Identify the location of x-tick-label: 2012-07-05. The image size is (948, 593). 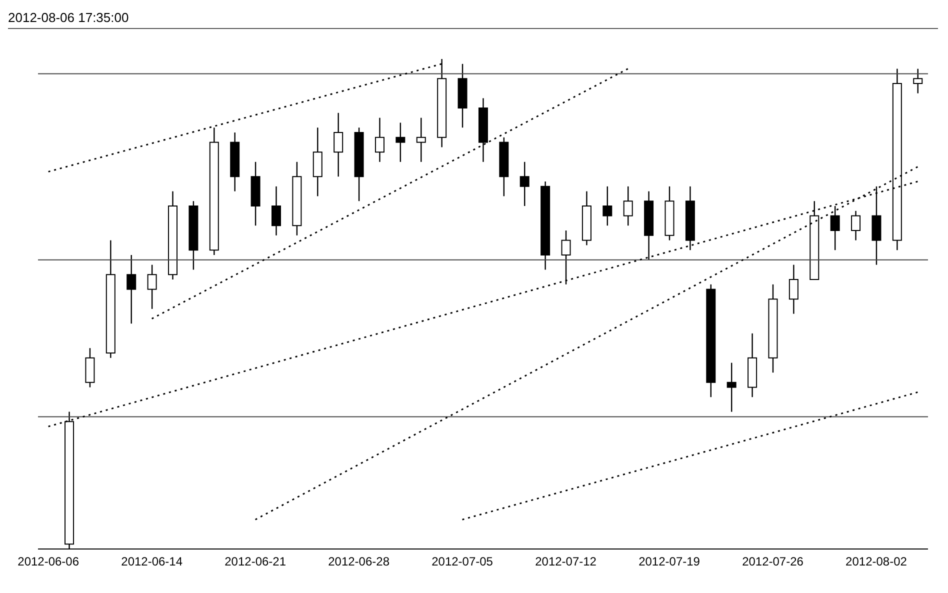
(463, 561).